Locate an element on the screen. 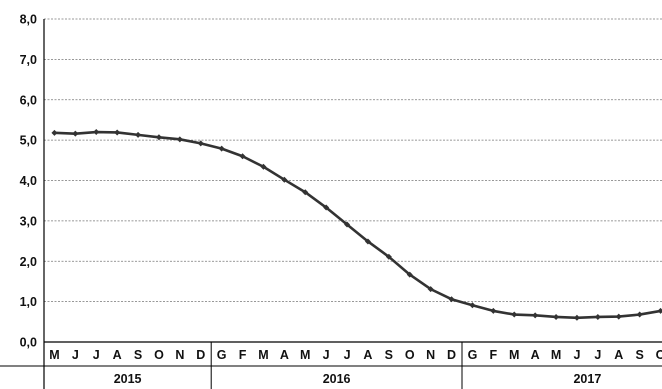 The height and width of the screenshot is (389, 662). y-tick-label: 7,0 is located at coordinates (28, 60).